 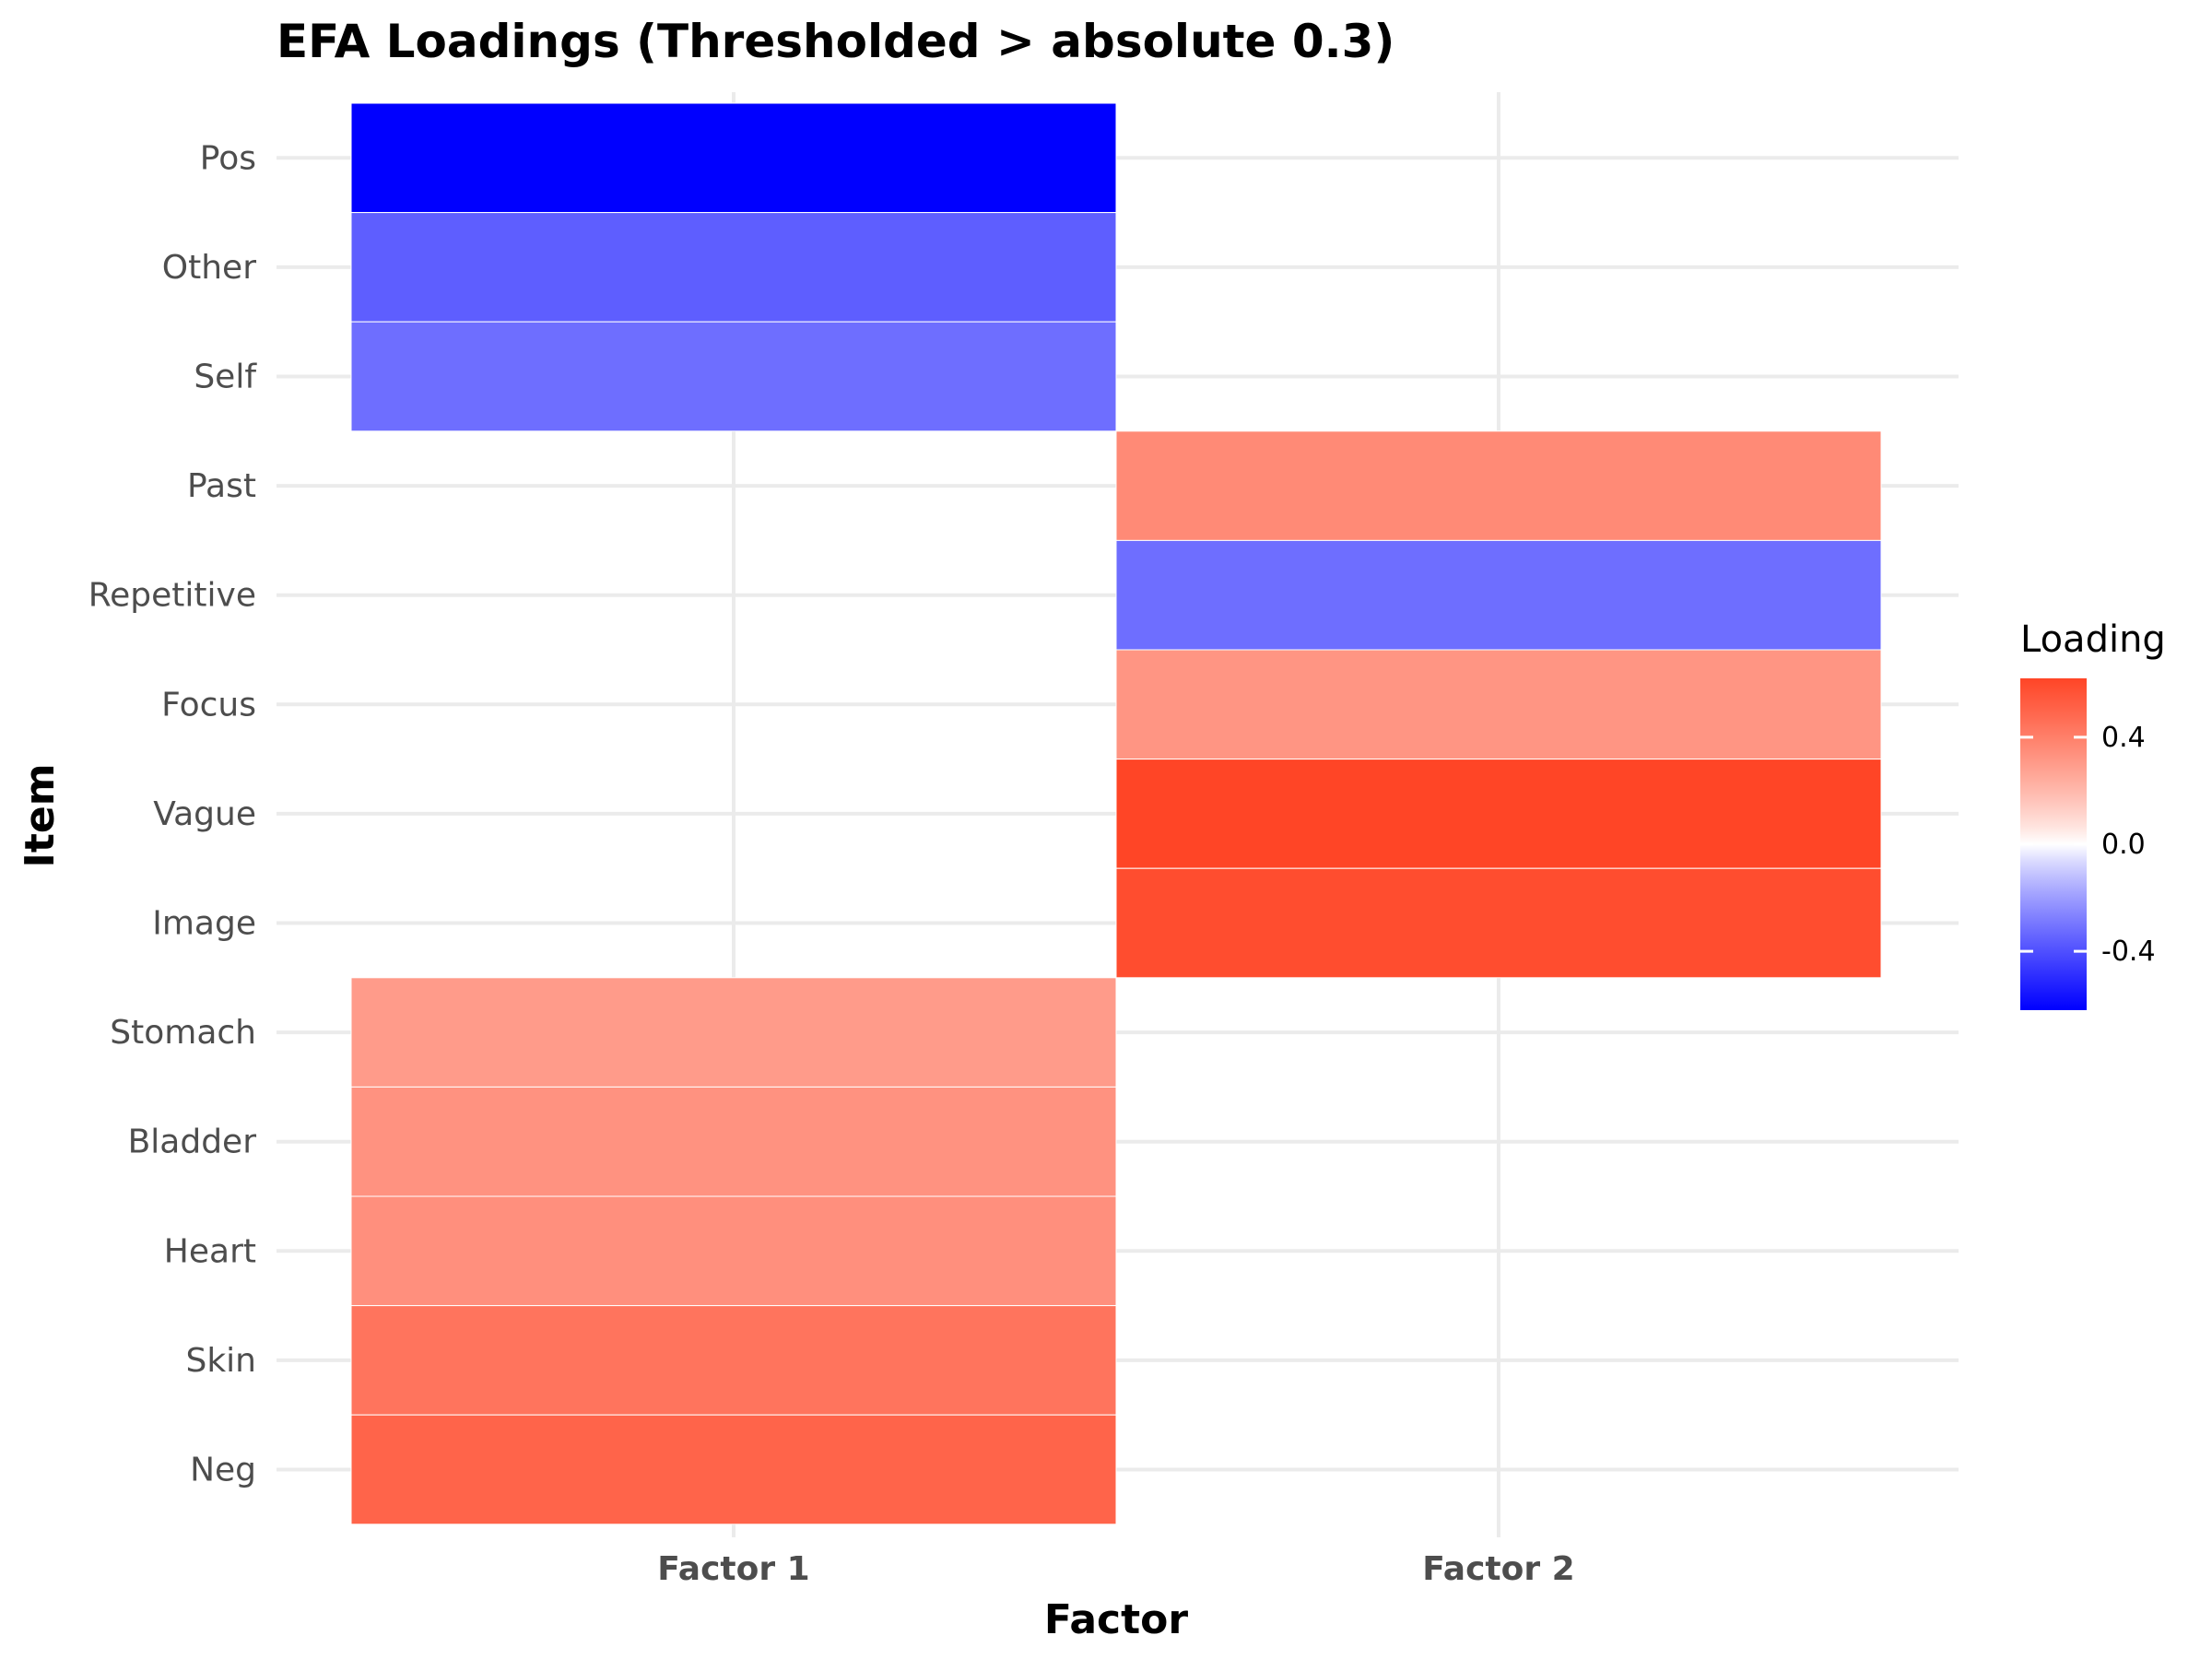 What do you see at coordinates (1498, 595) in the screenshot?
I see `heatmap-tile-repetitive` at bounding box center [1498, 595].